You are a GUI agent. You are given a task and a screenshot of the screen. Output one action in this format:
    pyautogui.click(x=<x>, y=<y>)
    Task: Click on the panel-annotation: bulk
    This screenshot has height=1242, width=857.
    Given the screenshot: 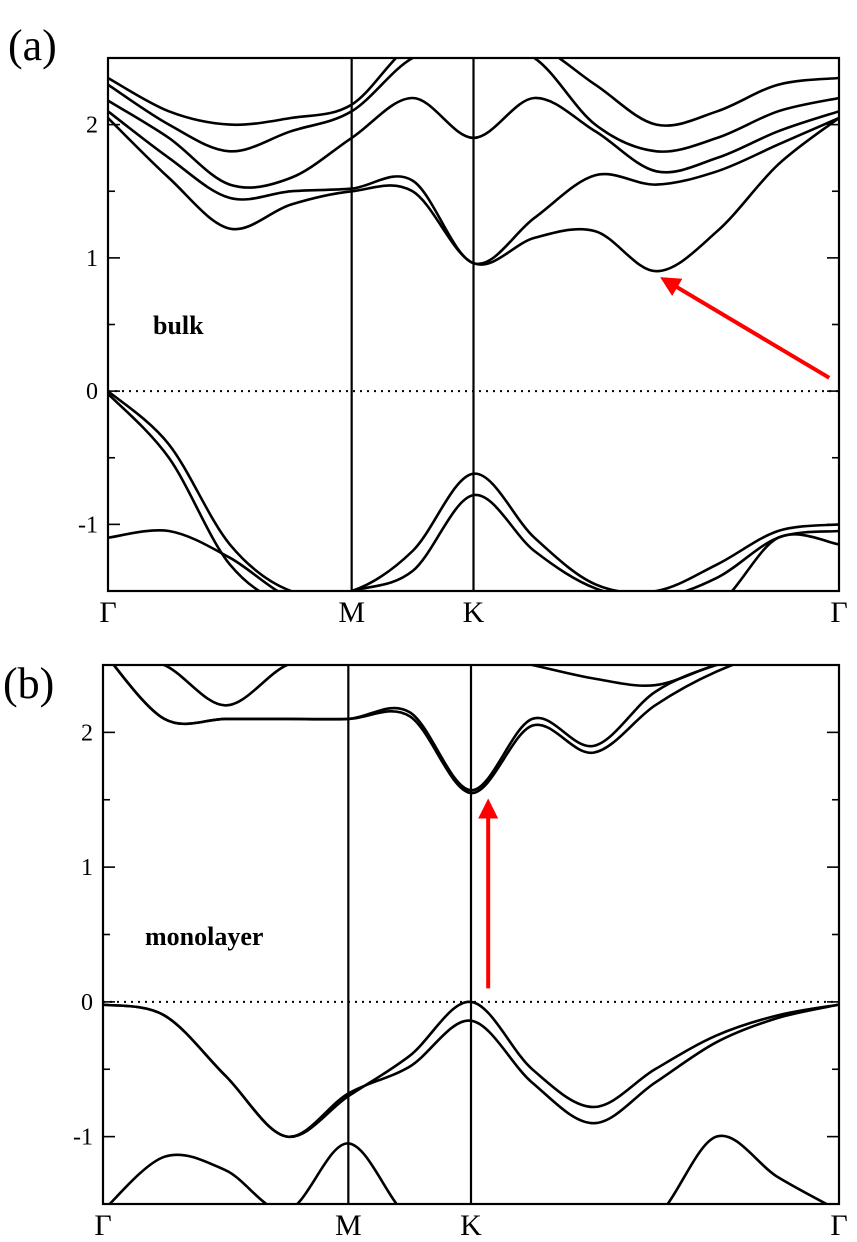 What is the action you would take?
    pyautogui.click(x=178, y=325)
    